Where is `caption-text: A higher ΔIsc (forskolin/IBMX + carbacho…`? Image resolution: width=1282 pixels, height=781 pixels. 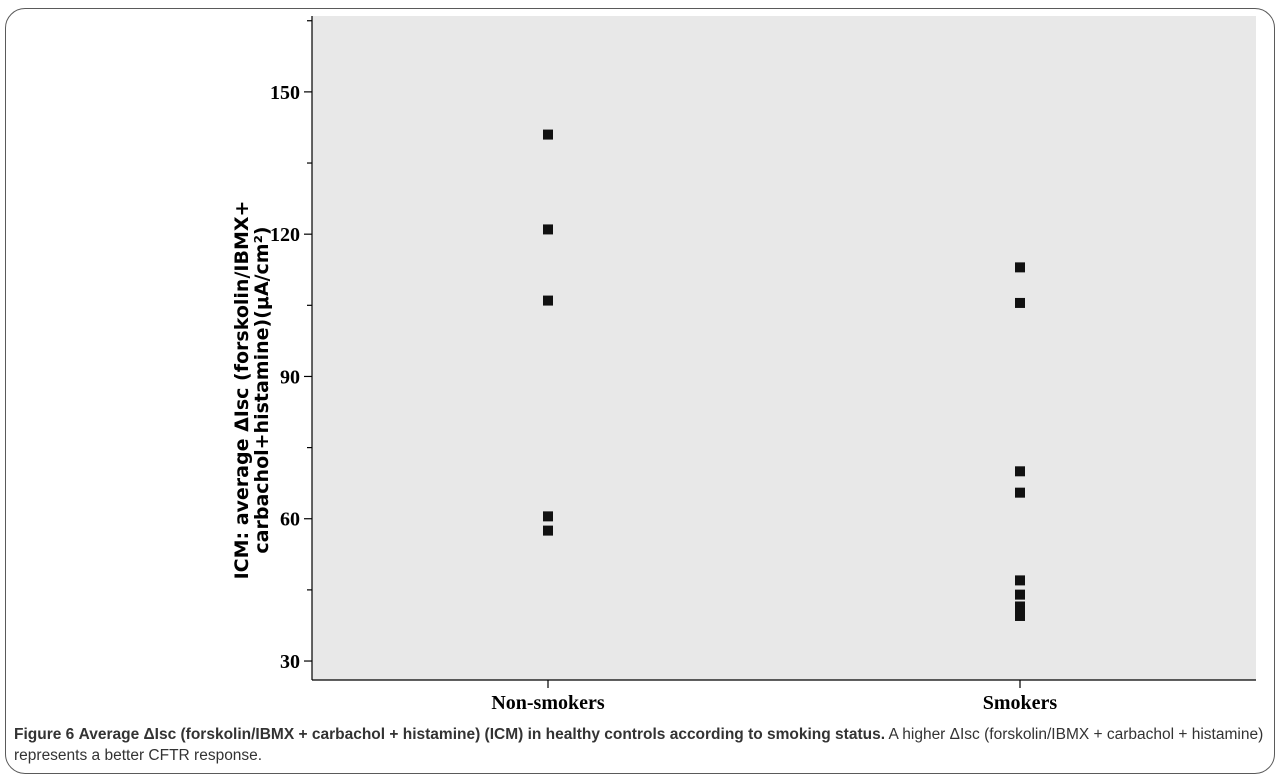
caption-text: A higher ΔIsc (forskolin/IBMX + carbacho… is located at coordinates (639, 745).